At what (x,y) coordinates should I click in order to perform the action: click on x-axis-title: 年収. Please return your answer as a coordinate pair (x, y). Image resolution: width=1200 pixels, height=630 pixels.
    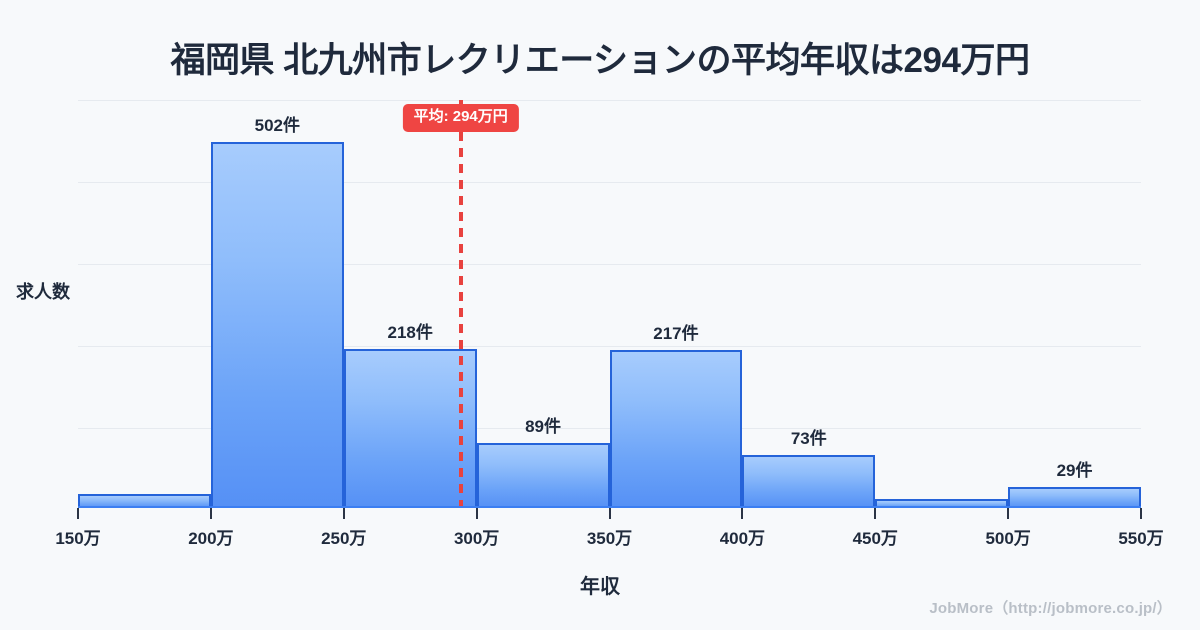
    Looking at the image, I should click on (600, 587).